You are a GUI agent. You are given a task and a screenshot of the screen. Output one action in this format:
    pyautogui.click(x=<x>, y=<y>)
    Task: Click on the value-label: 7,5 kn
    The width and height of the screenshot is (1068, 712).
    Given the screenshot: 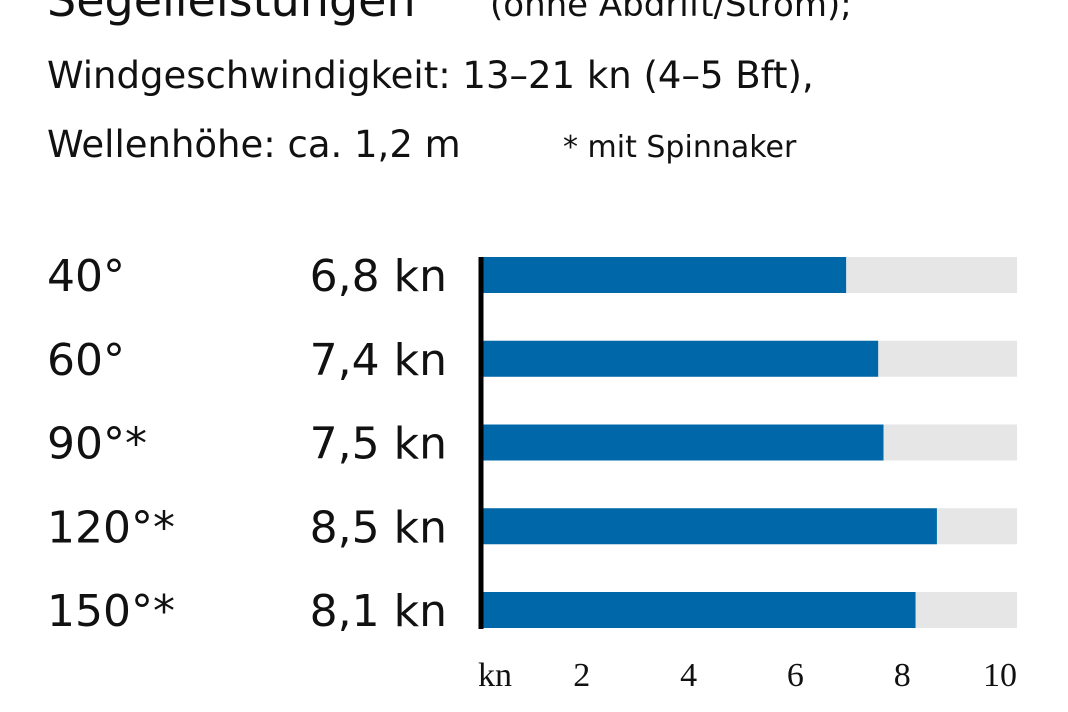 What is the action you would take?
    pyautogui.click(x=378, y=444)
    